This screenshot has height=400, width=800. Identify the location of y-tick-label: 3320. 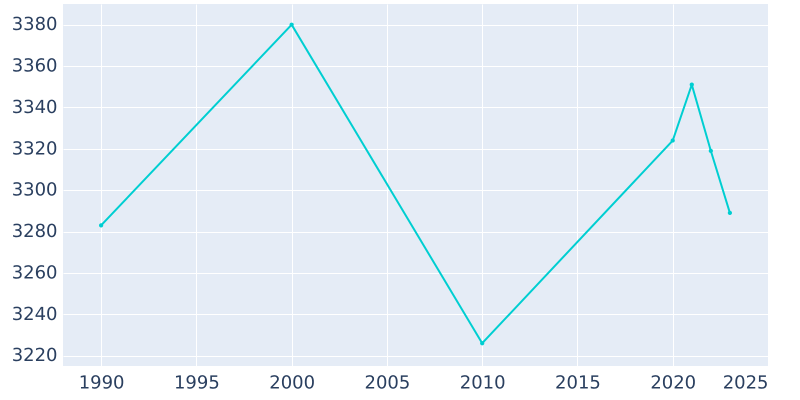
(35, 149).